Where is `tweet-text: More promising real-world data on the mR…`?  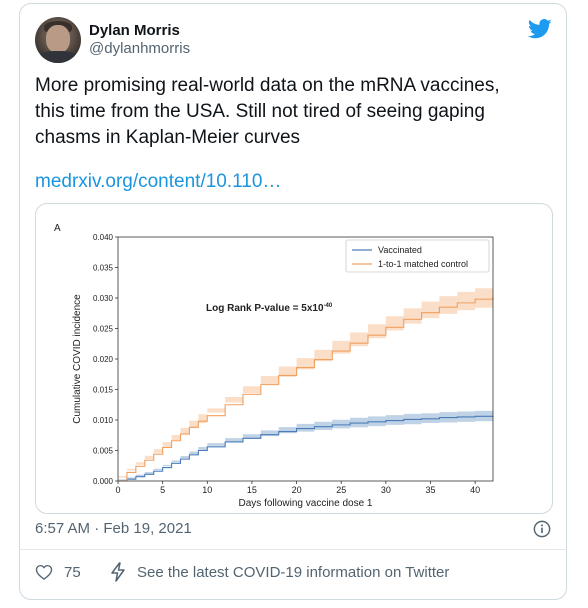 tweet-text: More promising real-world data on the mR… is located at coordinates (292, 112).